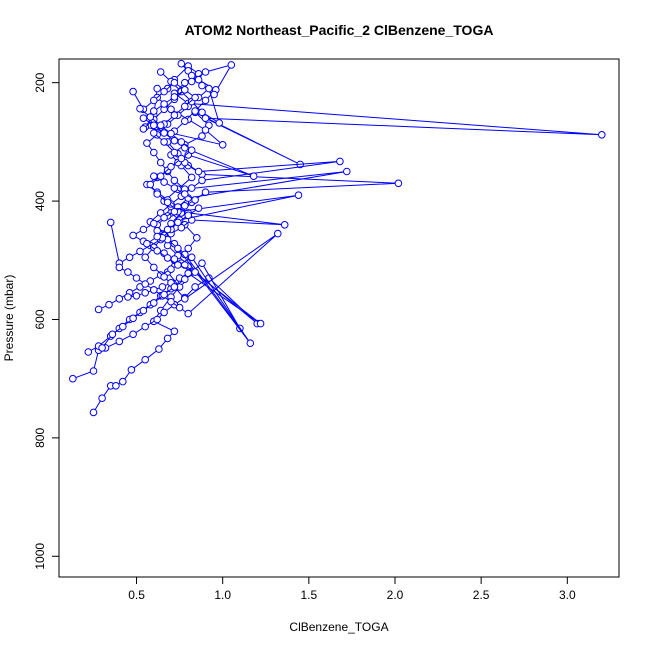 This screenshot has width=650, height=650. I want to click on x-tick-label: 0.5, so click(136, 595).